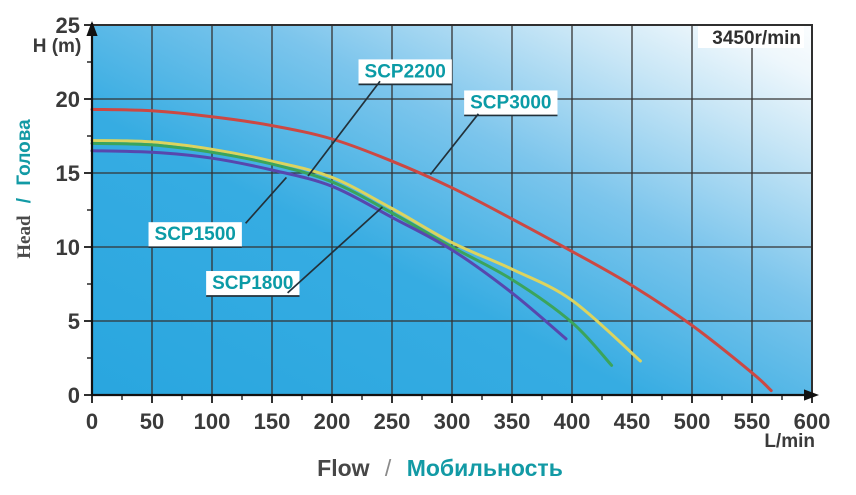  I want to click on speed-label-background, so click(751, 37).